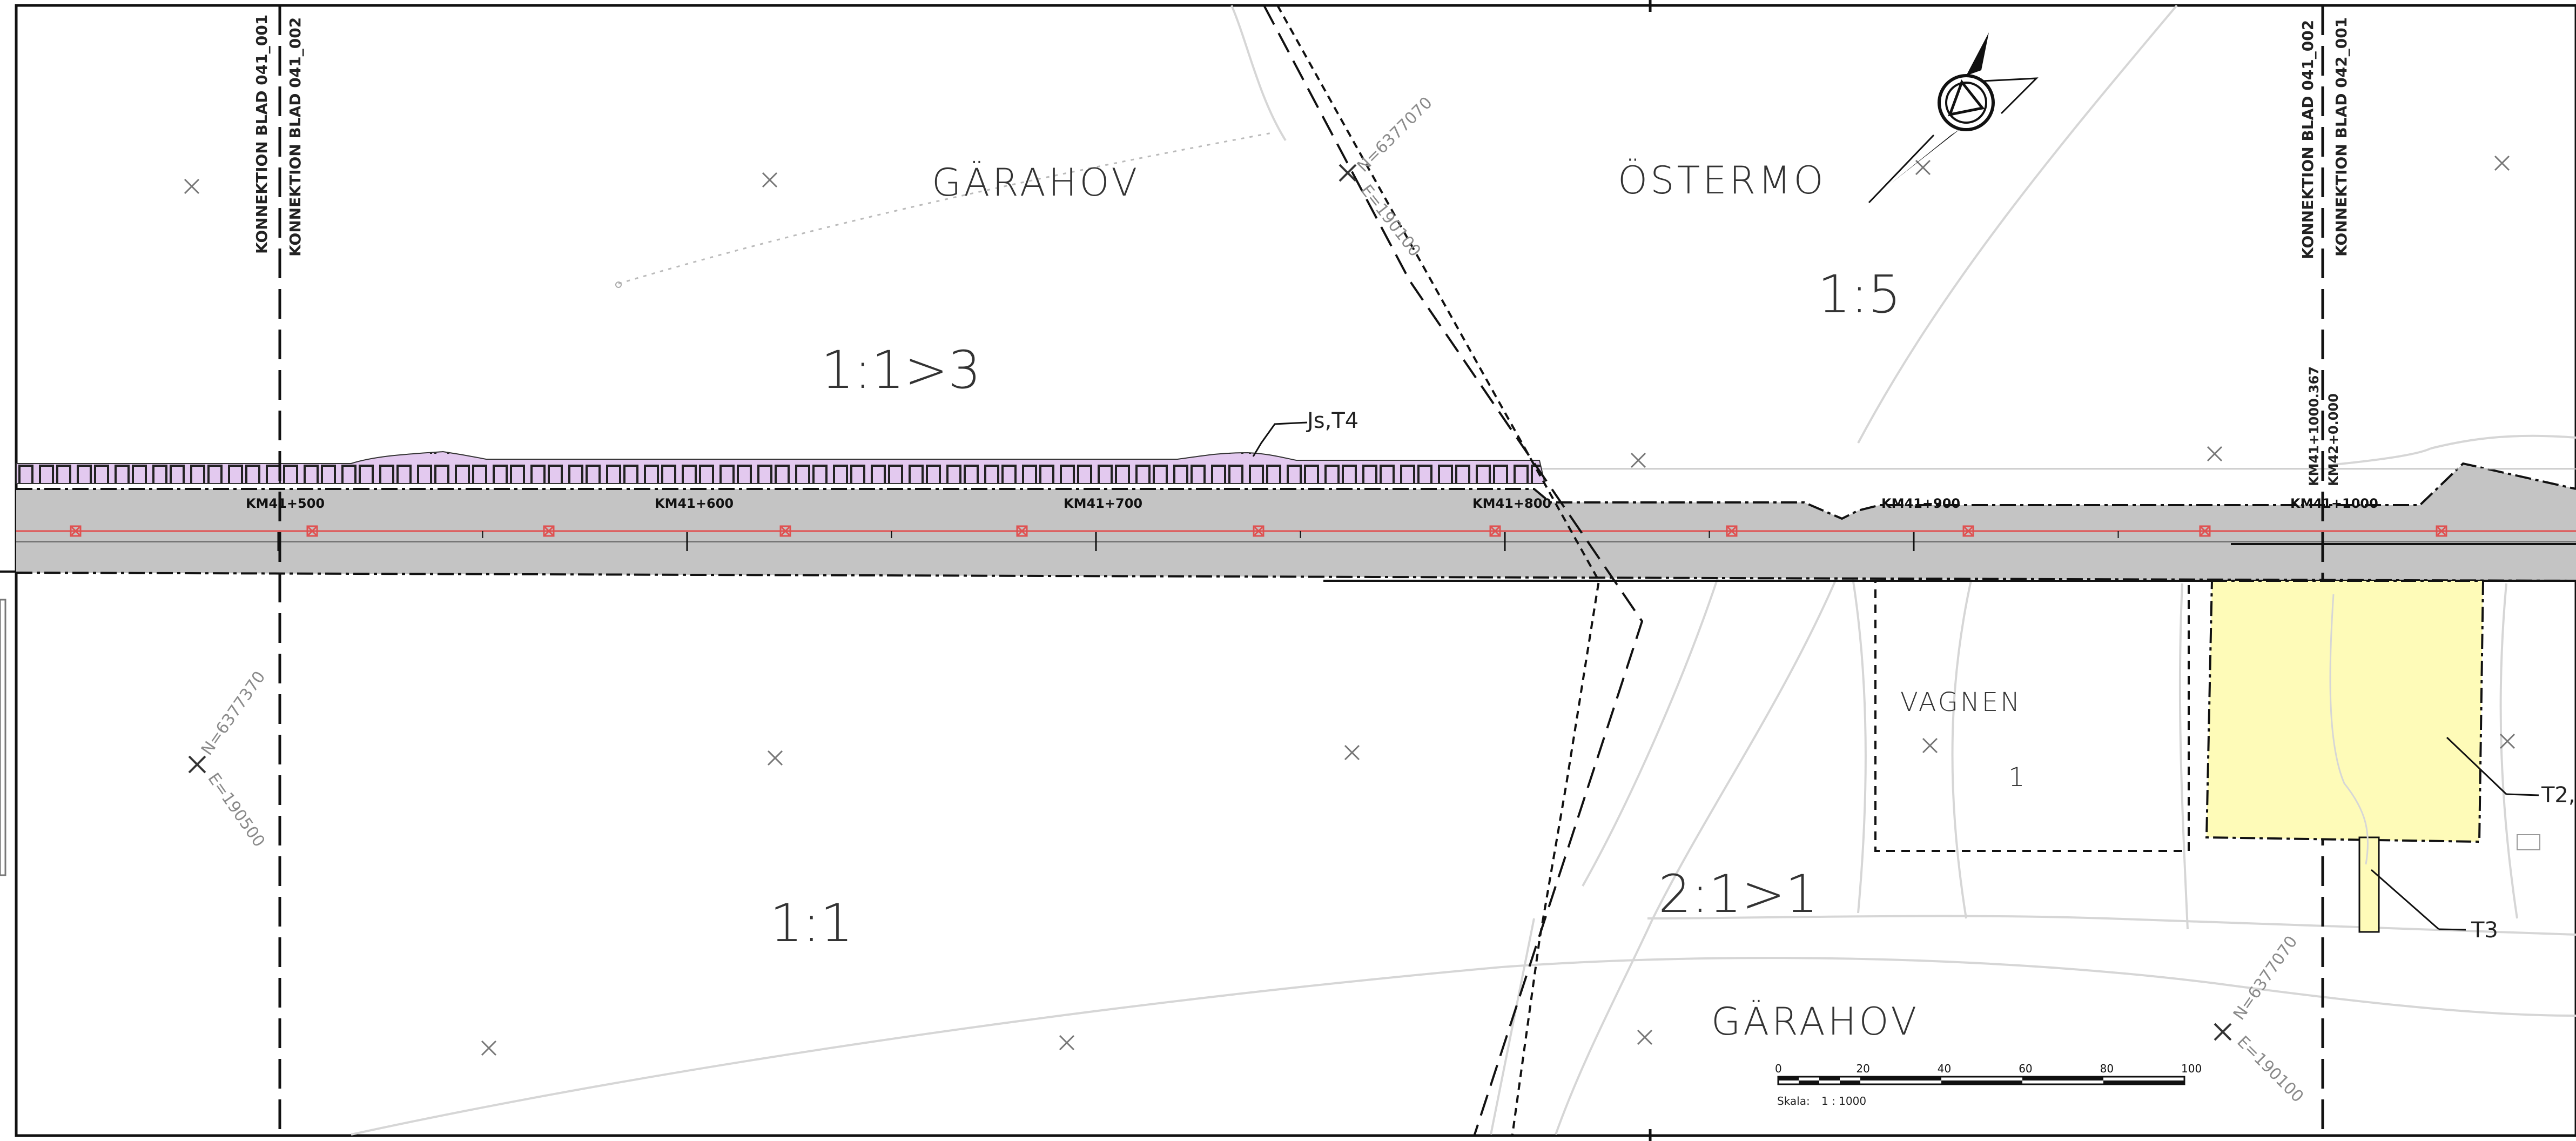 This screenshot has height=1141, width=2576. I want to click on scale-bar-ticks: 0 20 40 60 80 100, so click(1988, 1068).